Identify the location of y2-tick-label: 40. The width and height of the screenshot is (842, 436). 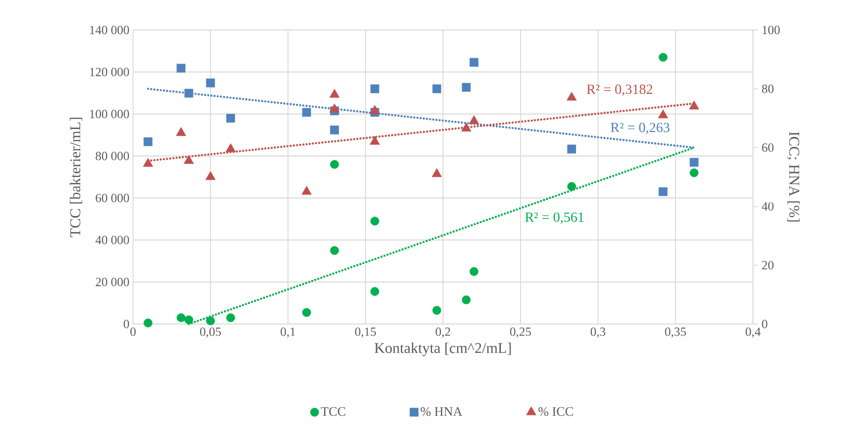
(768, 206).